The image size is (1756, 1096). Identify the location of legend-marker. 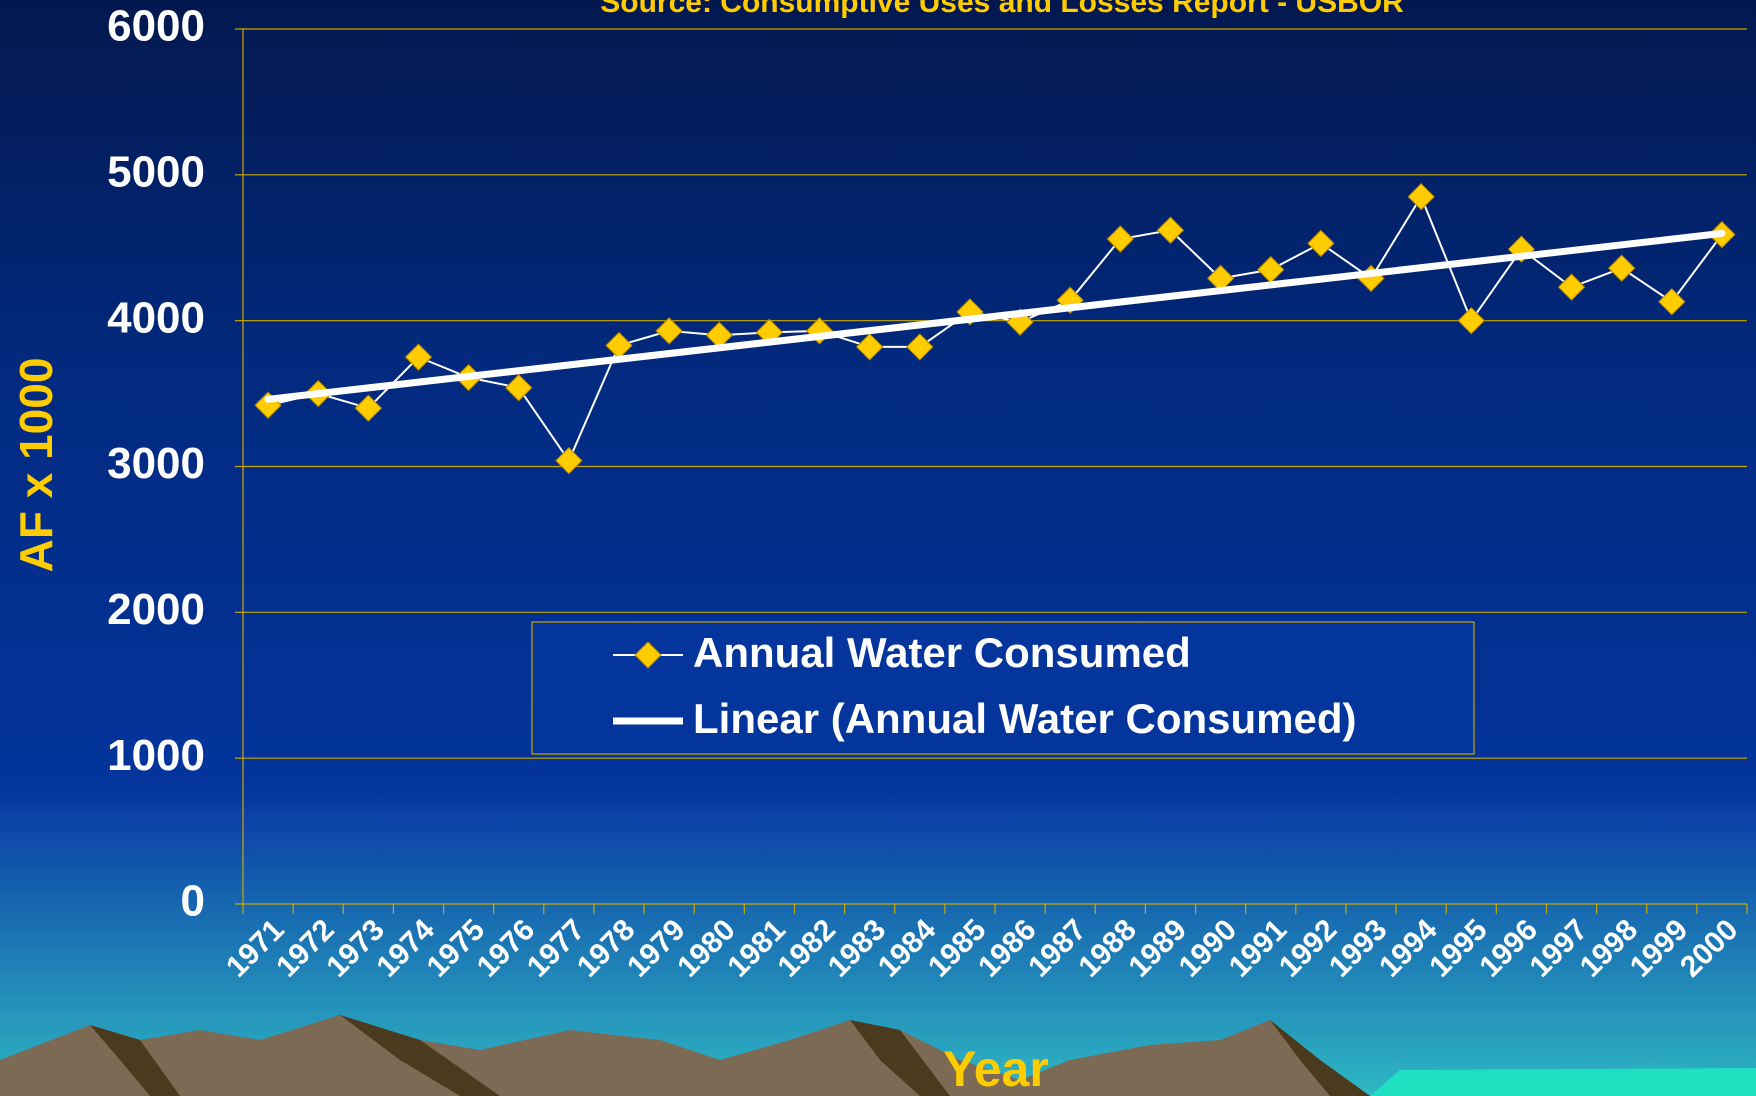
(648, 655).